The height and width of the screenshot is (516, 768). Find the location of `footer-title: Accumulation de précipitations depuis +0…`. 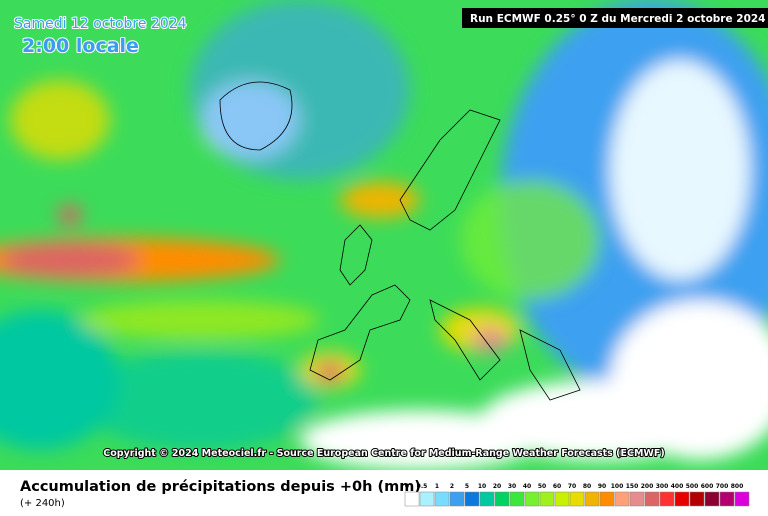

footer-title: Accumulation de précipitations depuis +0… is located at coordinates (220, 487).